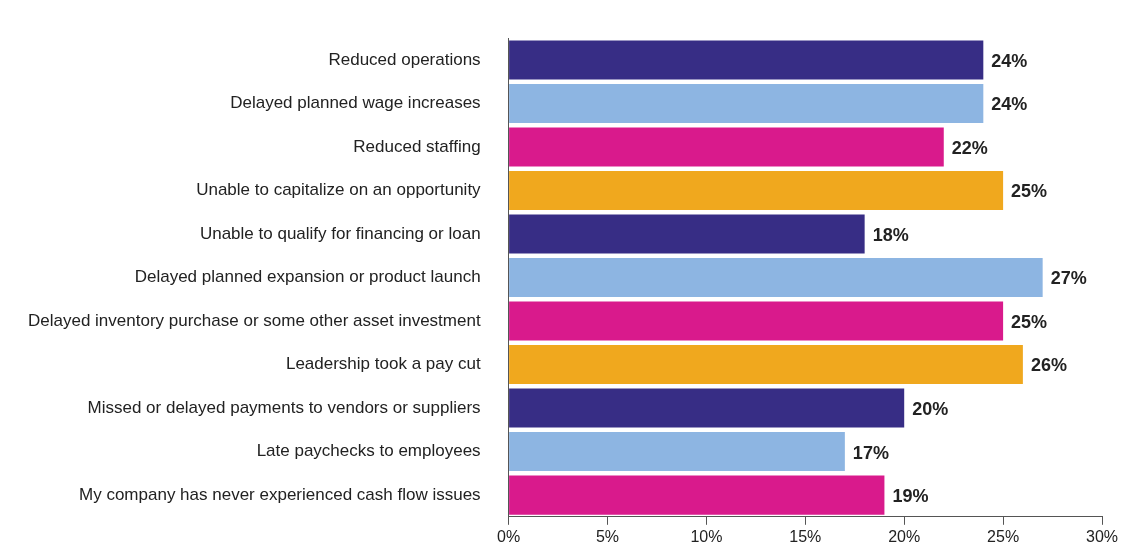 Image resolution: width=1130 pixels, height=558 pixels. Describe the element at coordinates (339, 190) in the screenshot. I see `y-tick-label: Unable to capitalize on an opportunity` at that location.